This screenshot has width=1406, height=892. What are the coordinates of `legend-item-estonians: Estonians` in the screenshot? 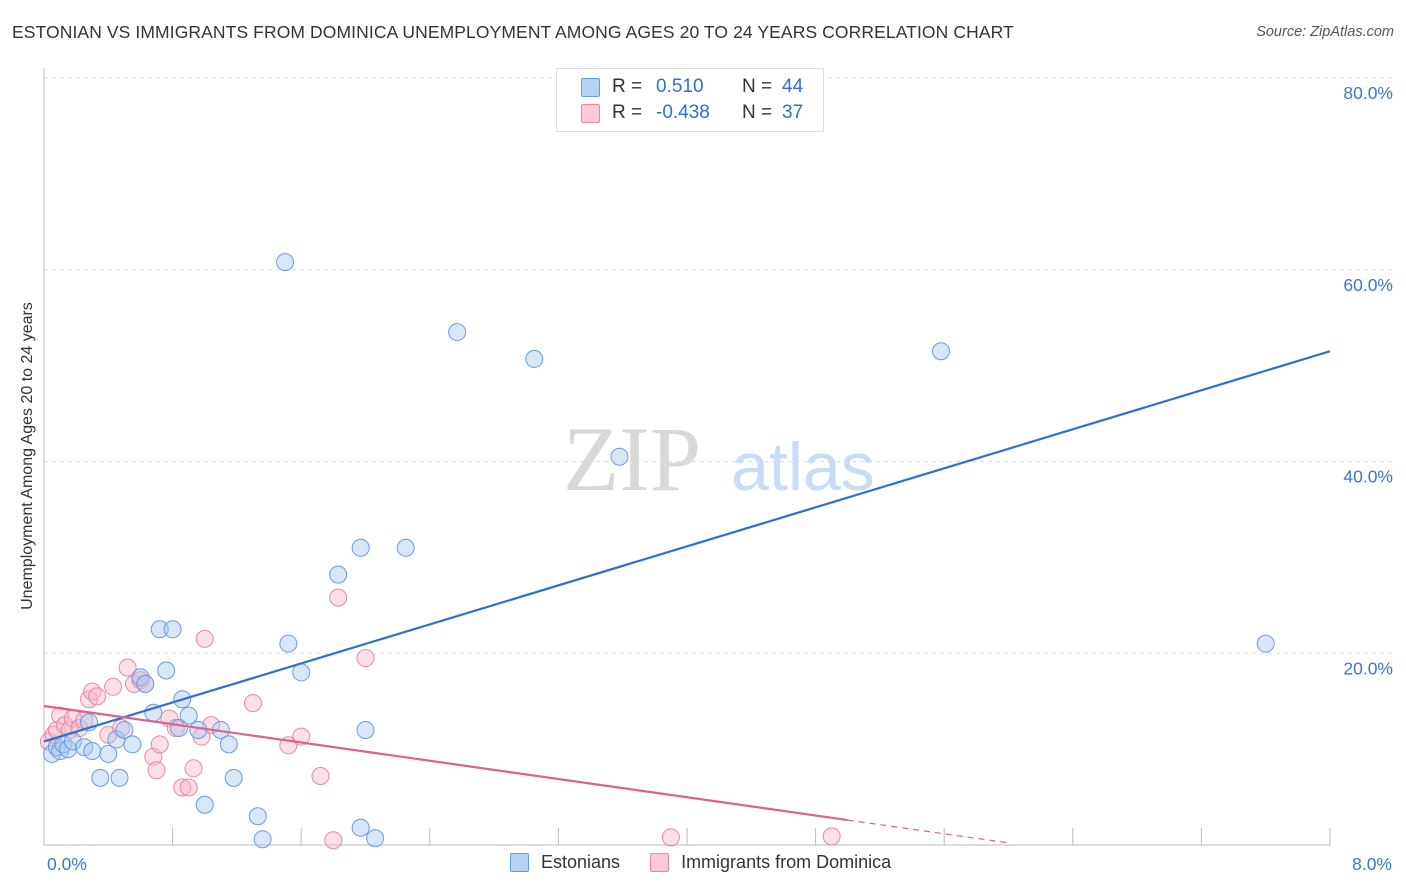 It's located at (565, 862).